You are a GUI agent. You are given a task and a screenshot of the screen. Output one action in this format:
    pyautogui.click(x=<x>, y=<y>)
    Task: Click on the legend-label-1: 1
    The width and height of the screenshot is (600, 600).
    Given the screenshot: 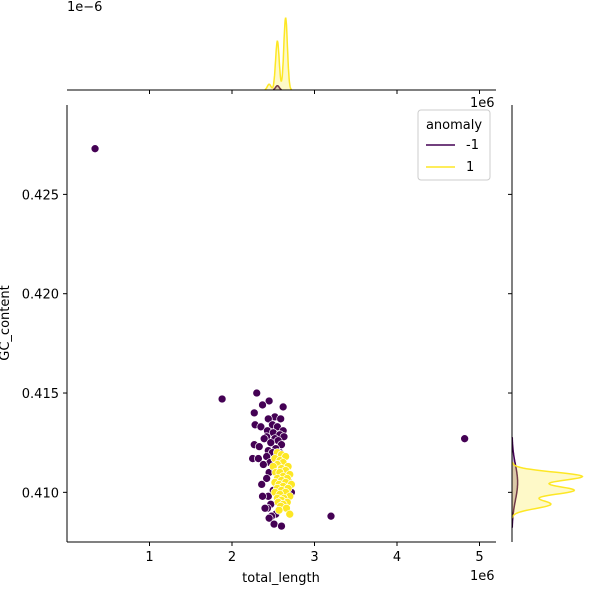 What is the action you would take?
    pyautogui.click(x=470, y=167)
    